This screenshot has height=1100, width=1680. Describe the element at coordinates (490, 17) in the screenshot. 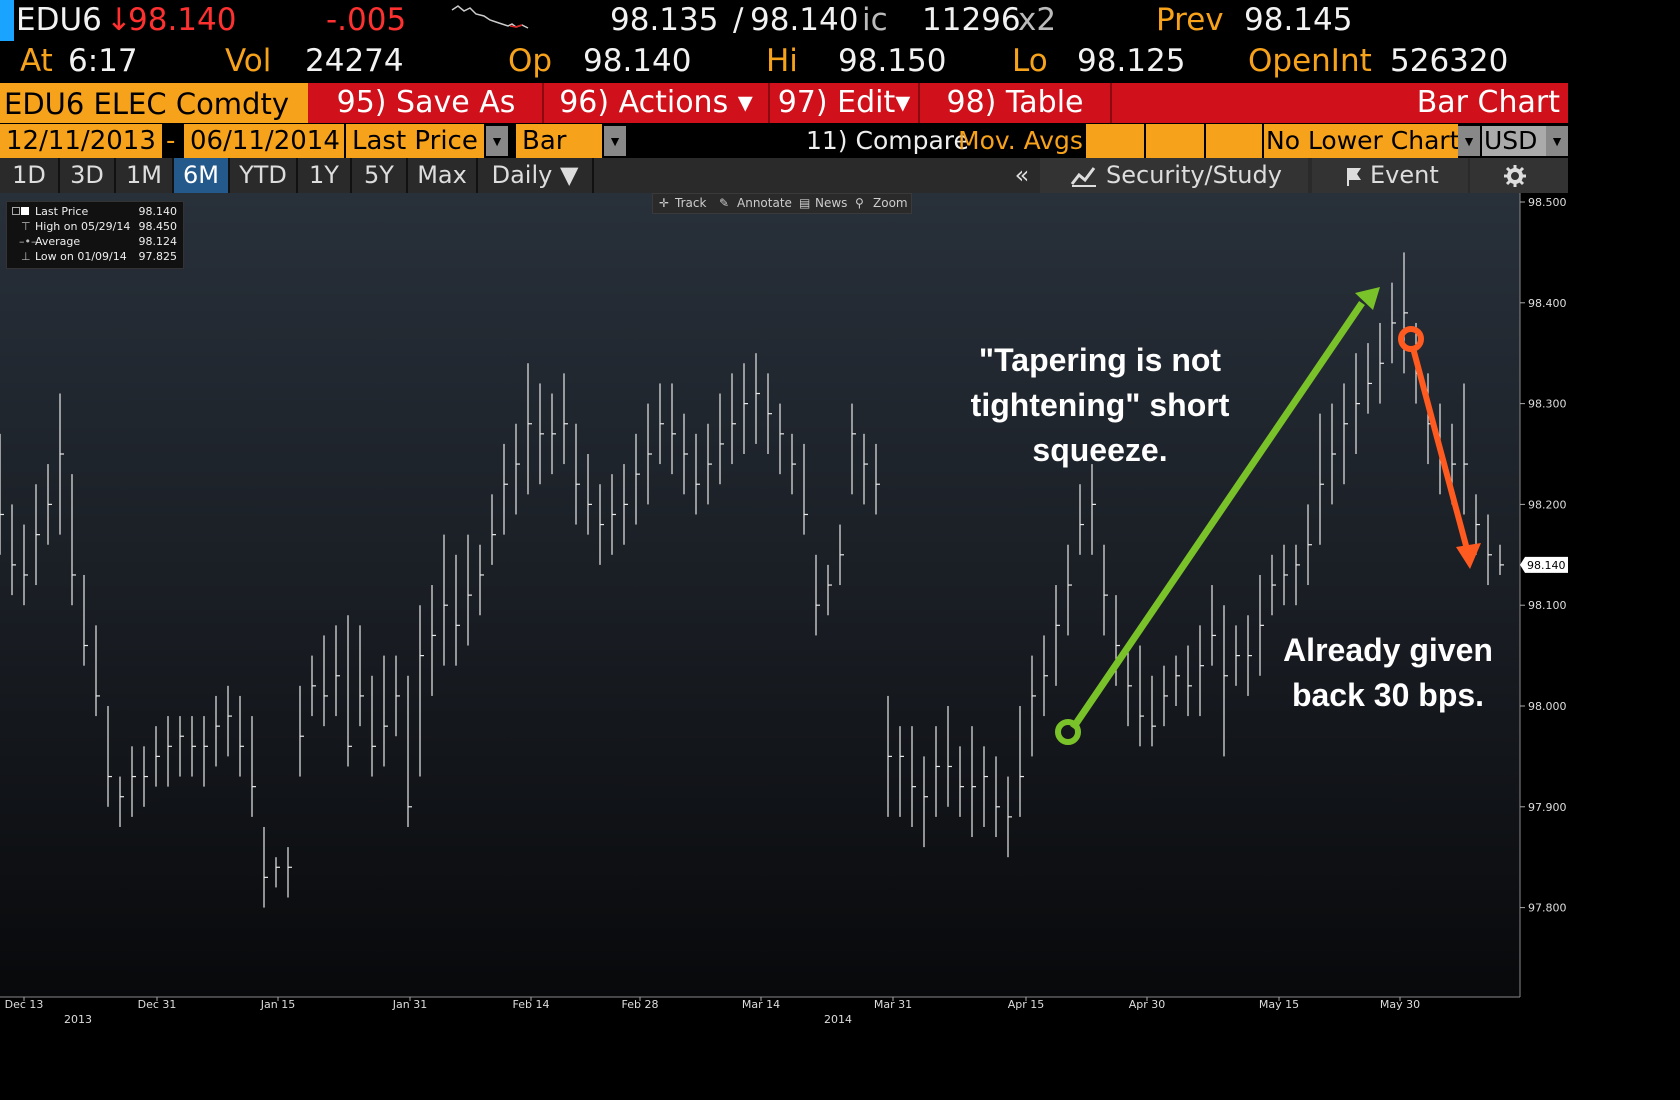

I see `intraday-sparkline-icon` at that location.